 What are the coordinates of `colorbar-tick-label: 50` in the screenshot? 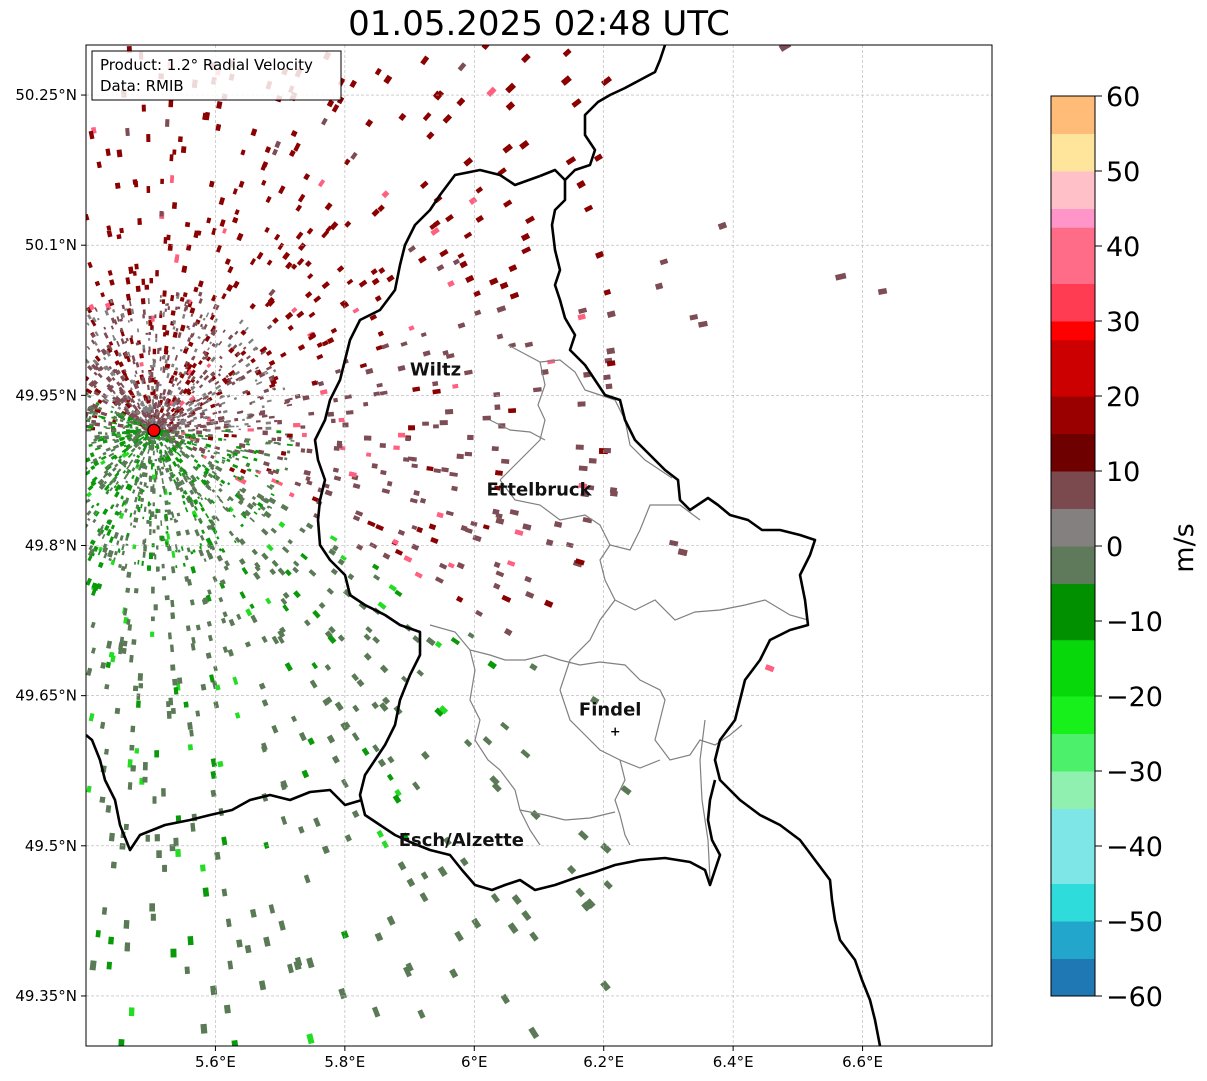 It's located at (1123, 172).